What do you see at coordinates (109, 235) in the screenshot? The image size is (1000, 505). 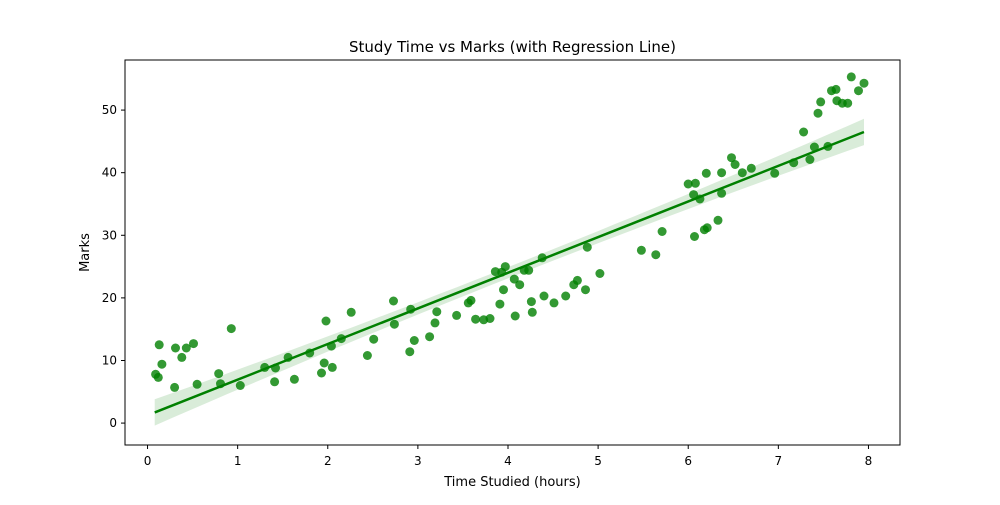 I see `y-tick-label: 30` at bounding box center [109, 235].